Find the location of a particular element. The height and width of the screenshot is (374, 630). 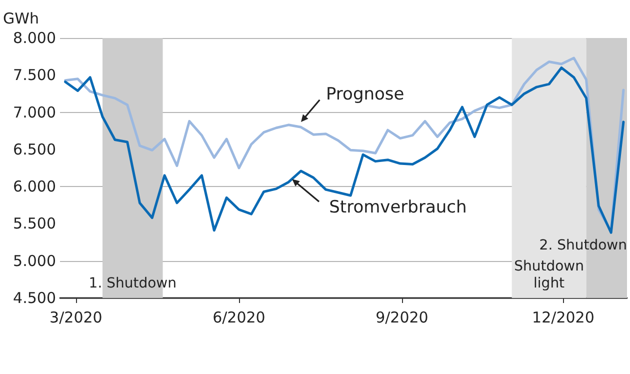

x-tick-label: 6/2020 is located at coordinates (239, 317).